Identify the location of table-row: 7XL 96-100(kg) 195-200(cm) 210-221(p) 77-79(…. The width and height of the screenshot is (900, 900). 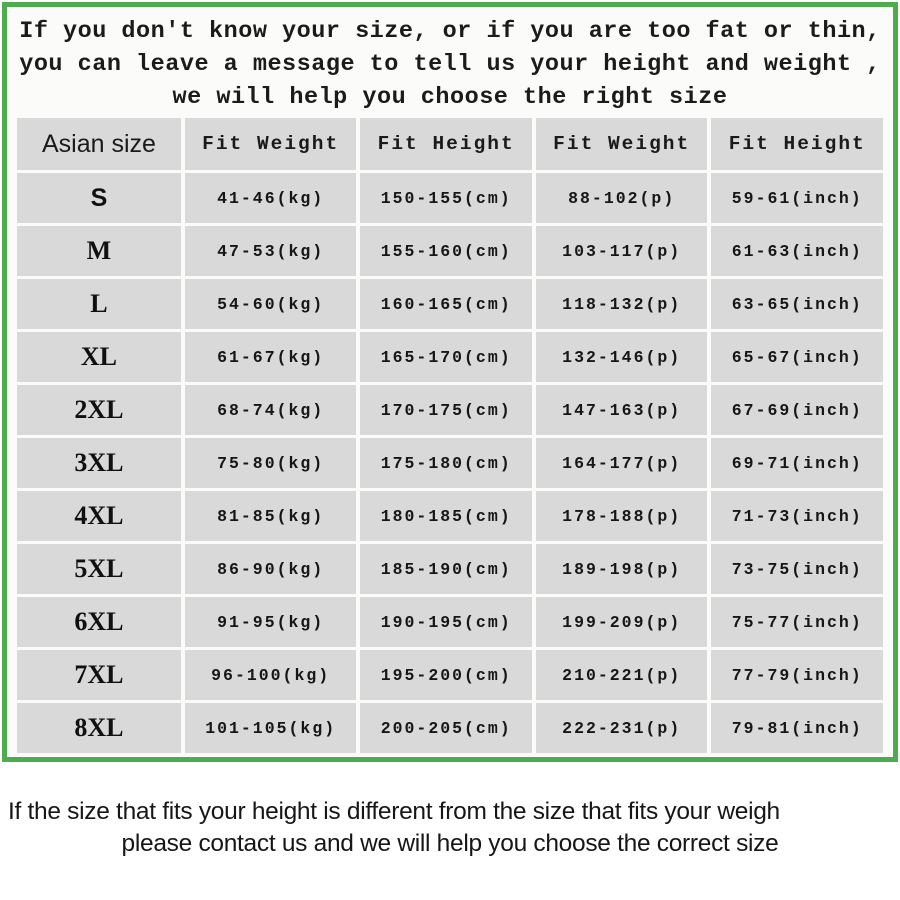
(450, 675).